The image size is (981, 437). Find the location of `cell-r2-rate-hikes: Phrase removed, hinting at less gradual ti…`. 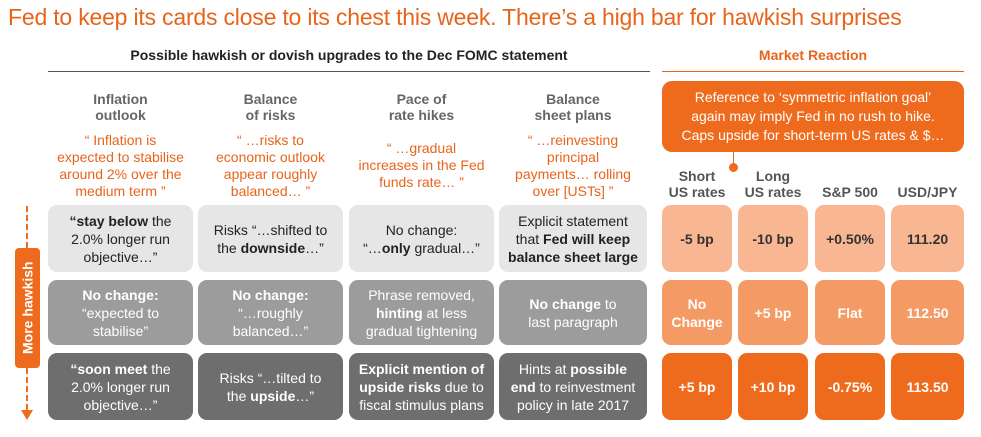

cell-r2-rate-hikes: Phrase removed, hinting at less gradual ti… is located at coordinates (421, 312).